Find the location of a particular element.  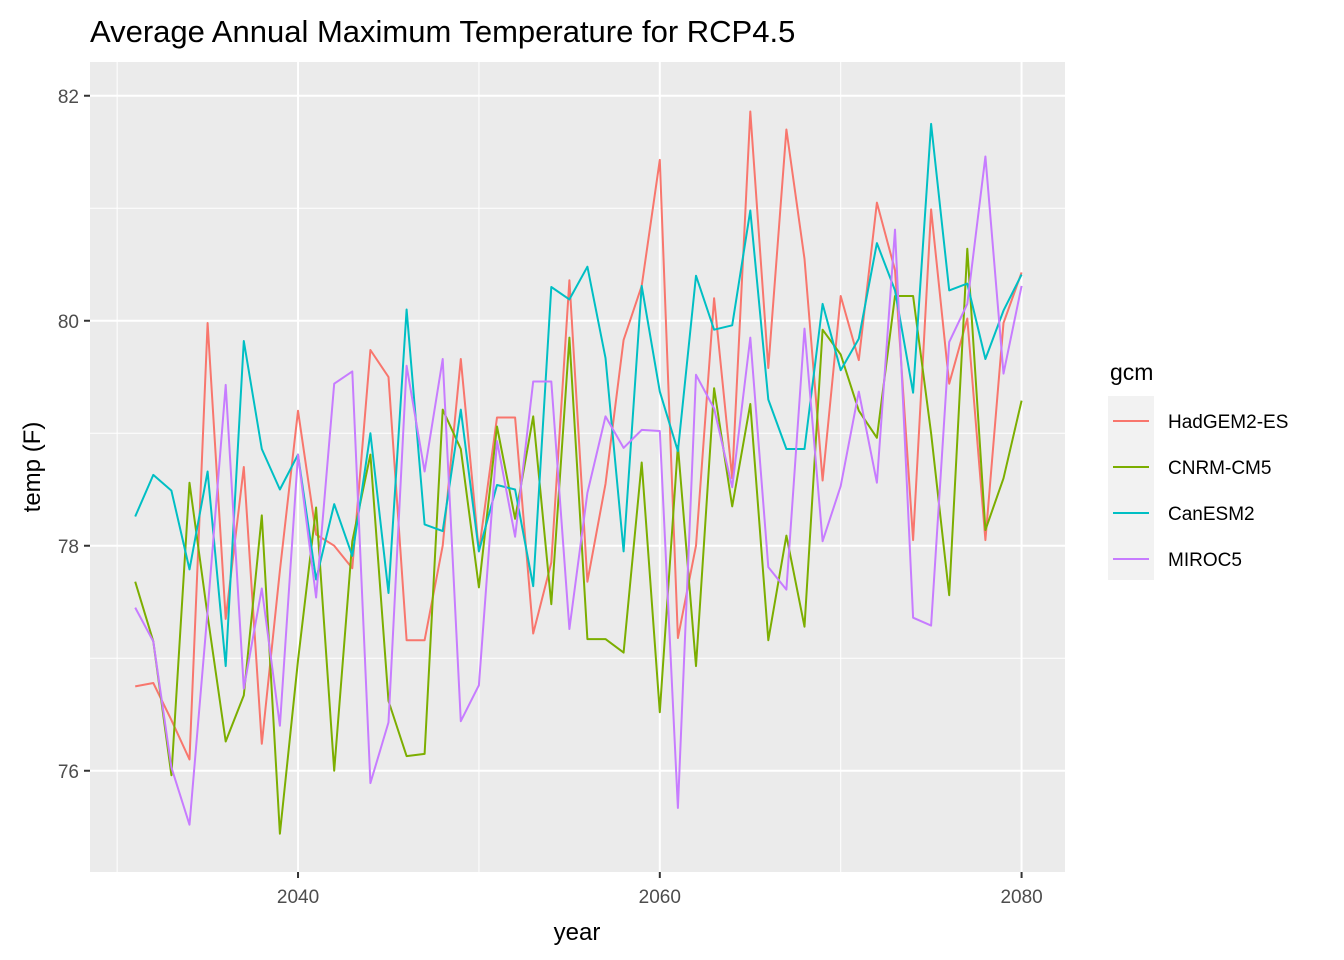

y-tick-label: 80 is located at coordinates (68, 322).